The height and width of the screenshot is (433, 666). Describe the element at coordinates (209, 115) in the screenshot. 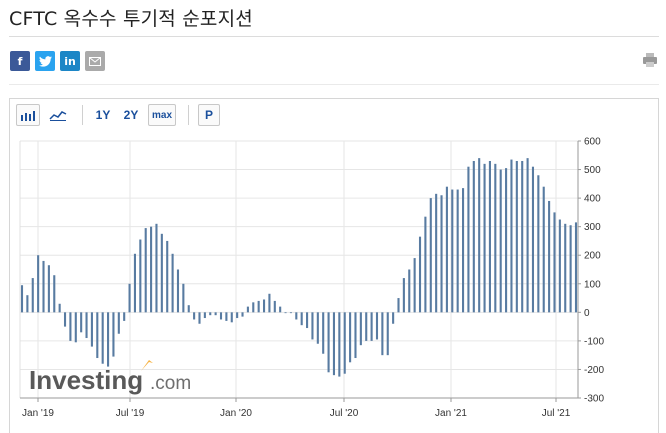

I see `p-button: P` at that location.